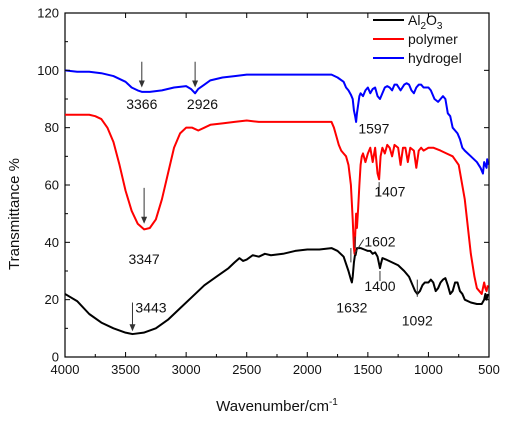 This screenshot has width=510, height=421. What do you see at coordinates (48, 13) in the screenshot?
I see `y-tick-label: 120` at bounding box center [48, 13].